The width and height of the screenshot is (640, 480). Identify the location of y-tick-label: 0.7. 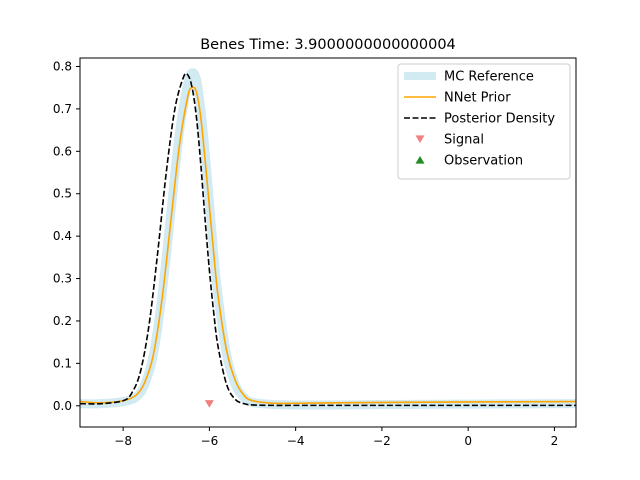
(62, 109).